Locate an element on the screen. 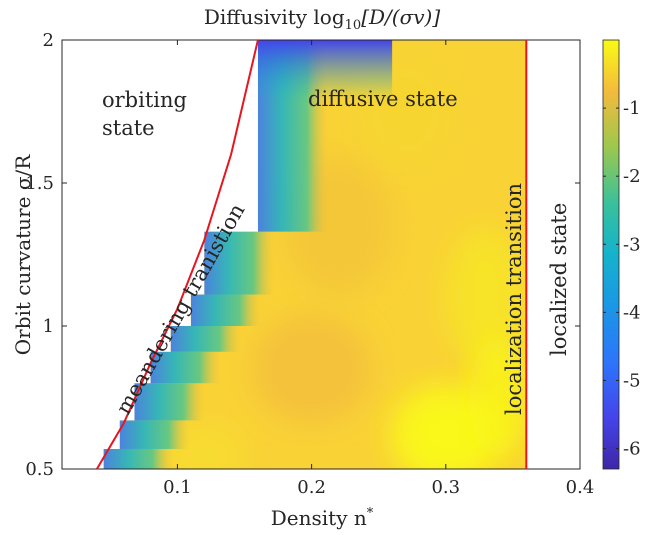 This screenshot has width=645, height=535. colorbar-tick-label: -2 is located at coordinates (632, 176).